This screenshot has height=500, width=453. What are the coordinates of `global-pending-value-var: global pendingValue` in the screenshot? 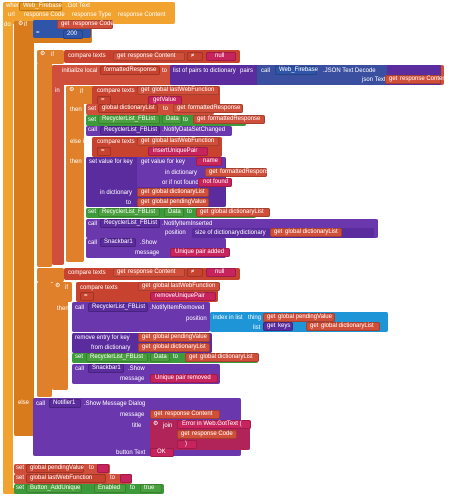 It's located at (55, 468).